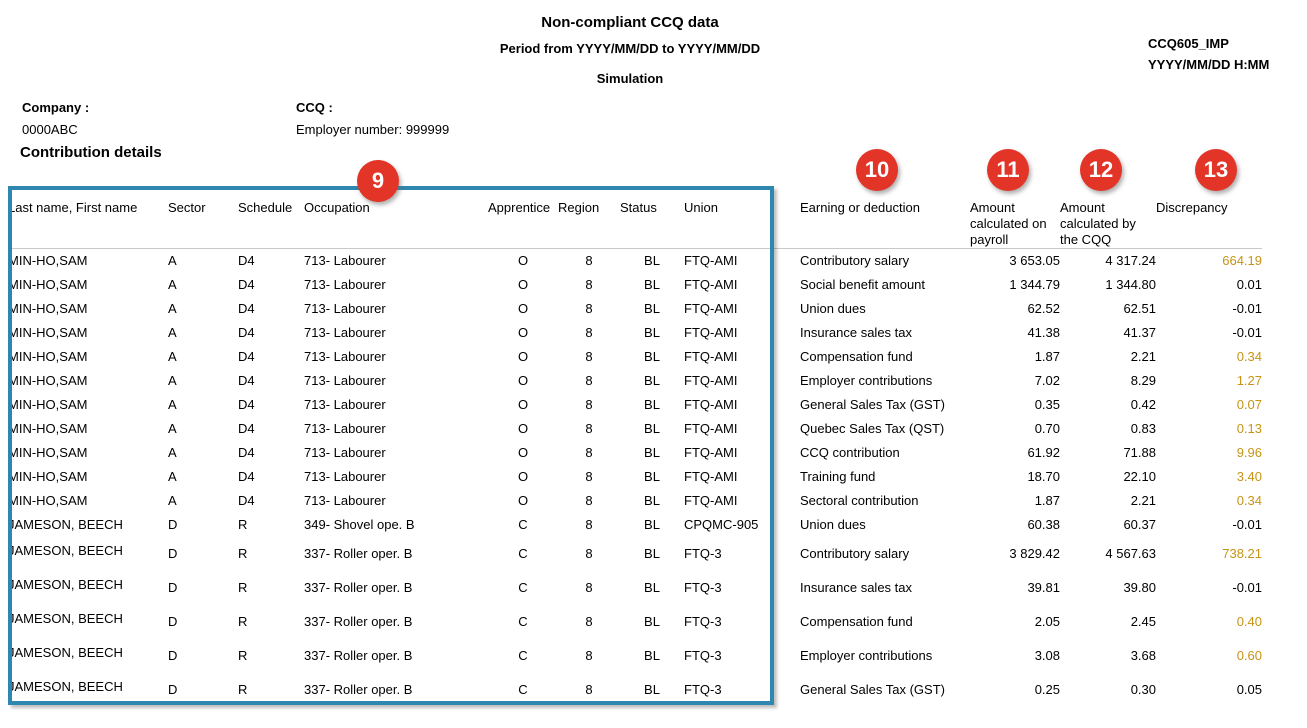  Describe the element at coordinates (1047, 404) in the screenshot. I see `cell-payroll: 0.35` at that location.